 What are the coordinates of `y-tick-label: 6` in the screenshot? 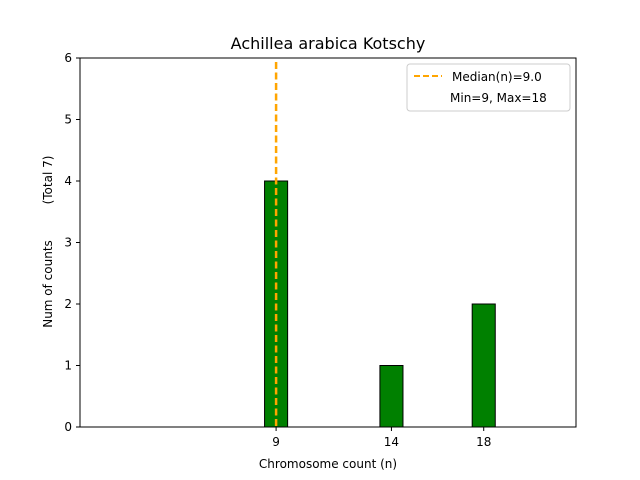 It's located at (68, 58).